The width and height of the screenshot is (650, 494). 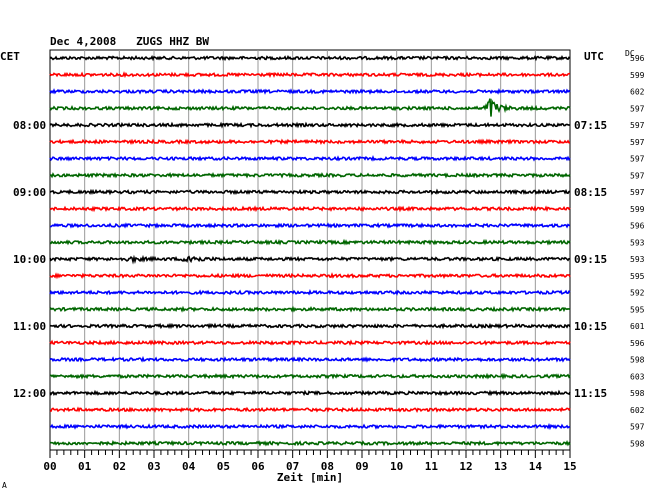 I want to click on dc-value: 601, so click(x=637, y=326).